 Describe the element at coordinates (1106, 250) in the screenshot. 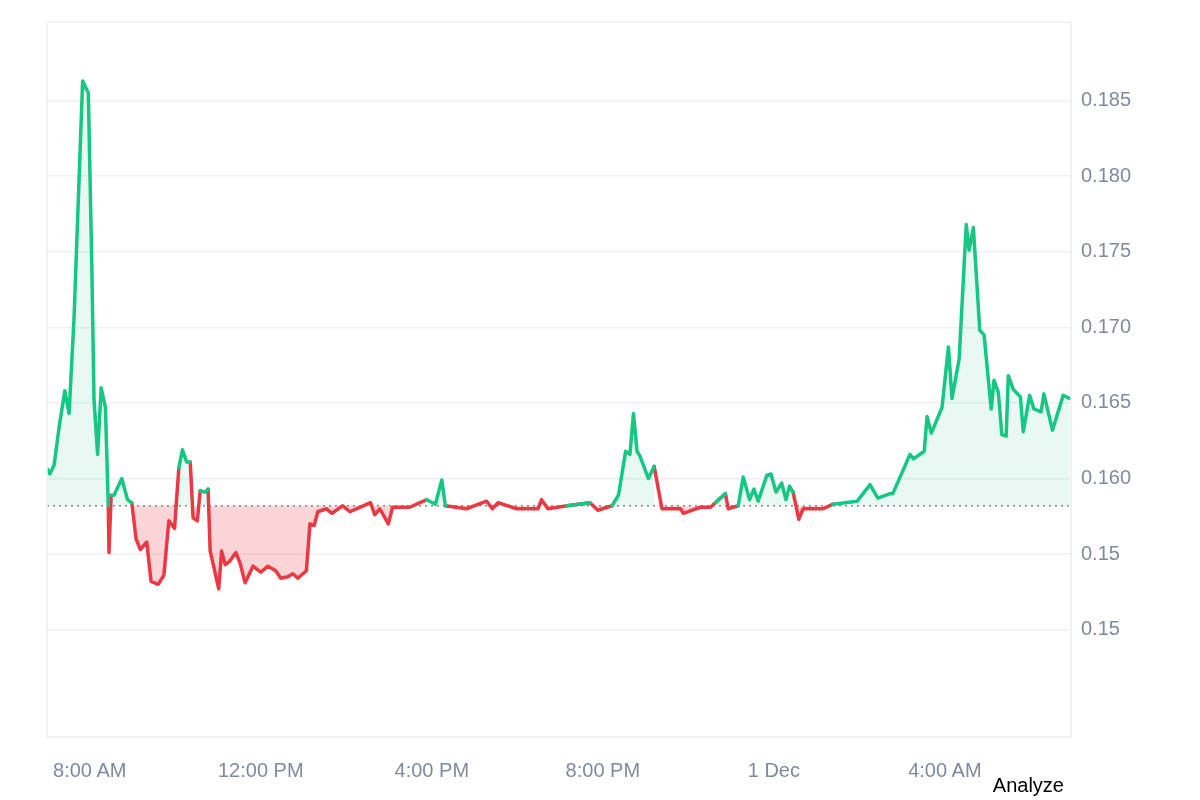

I see `y-tick-label: 0.175` at that location.